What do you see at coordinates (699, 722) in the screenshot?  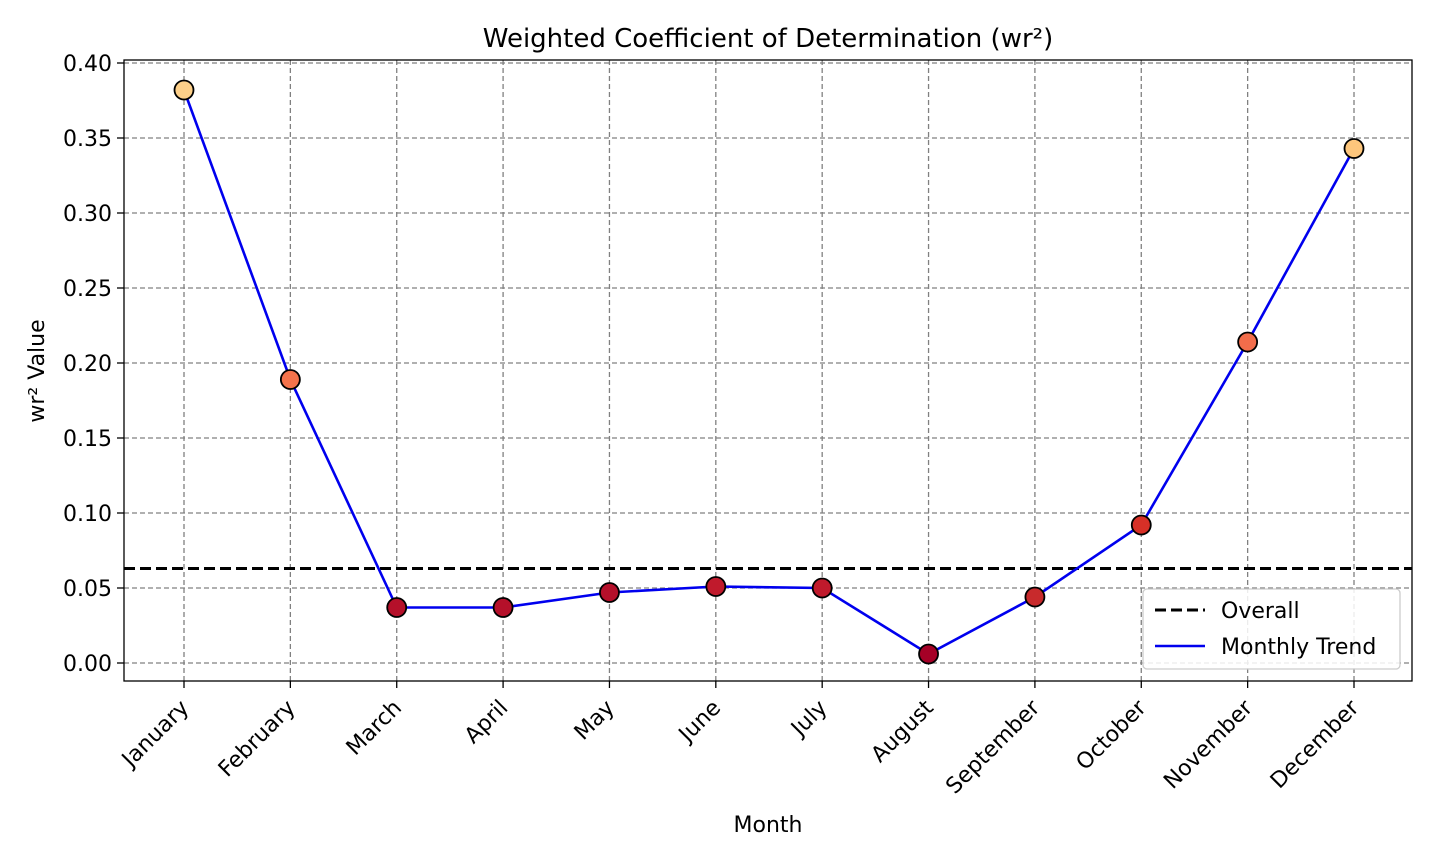 I see `x-tick-label: June` at bounding box center [699, 722].